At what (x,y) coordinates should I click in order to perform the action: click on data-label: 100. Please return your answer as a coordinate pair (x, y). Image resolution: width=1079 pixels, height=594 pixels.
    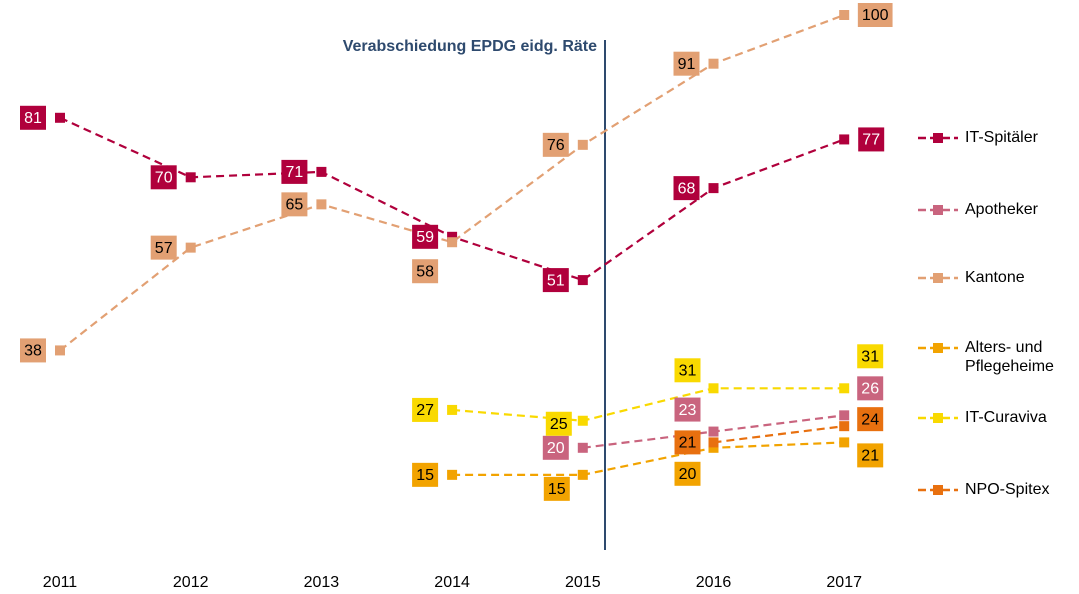
    Looking at the image, I should click on (875, 15).